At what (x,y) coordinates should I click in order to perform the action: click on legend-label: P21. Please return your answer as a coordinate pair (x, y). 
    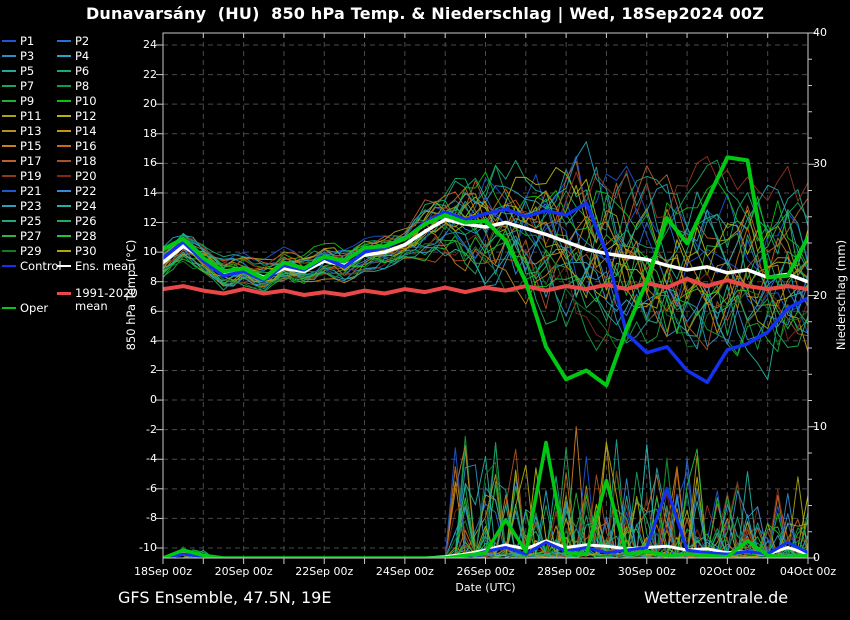
    Looking at the image, I should click on (31, 191).